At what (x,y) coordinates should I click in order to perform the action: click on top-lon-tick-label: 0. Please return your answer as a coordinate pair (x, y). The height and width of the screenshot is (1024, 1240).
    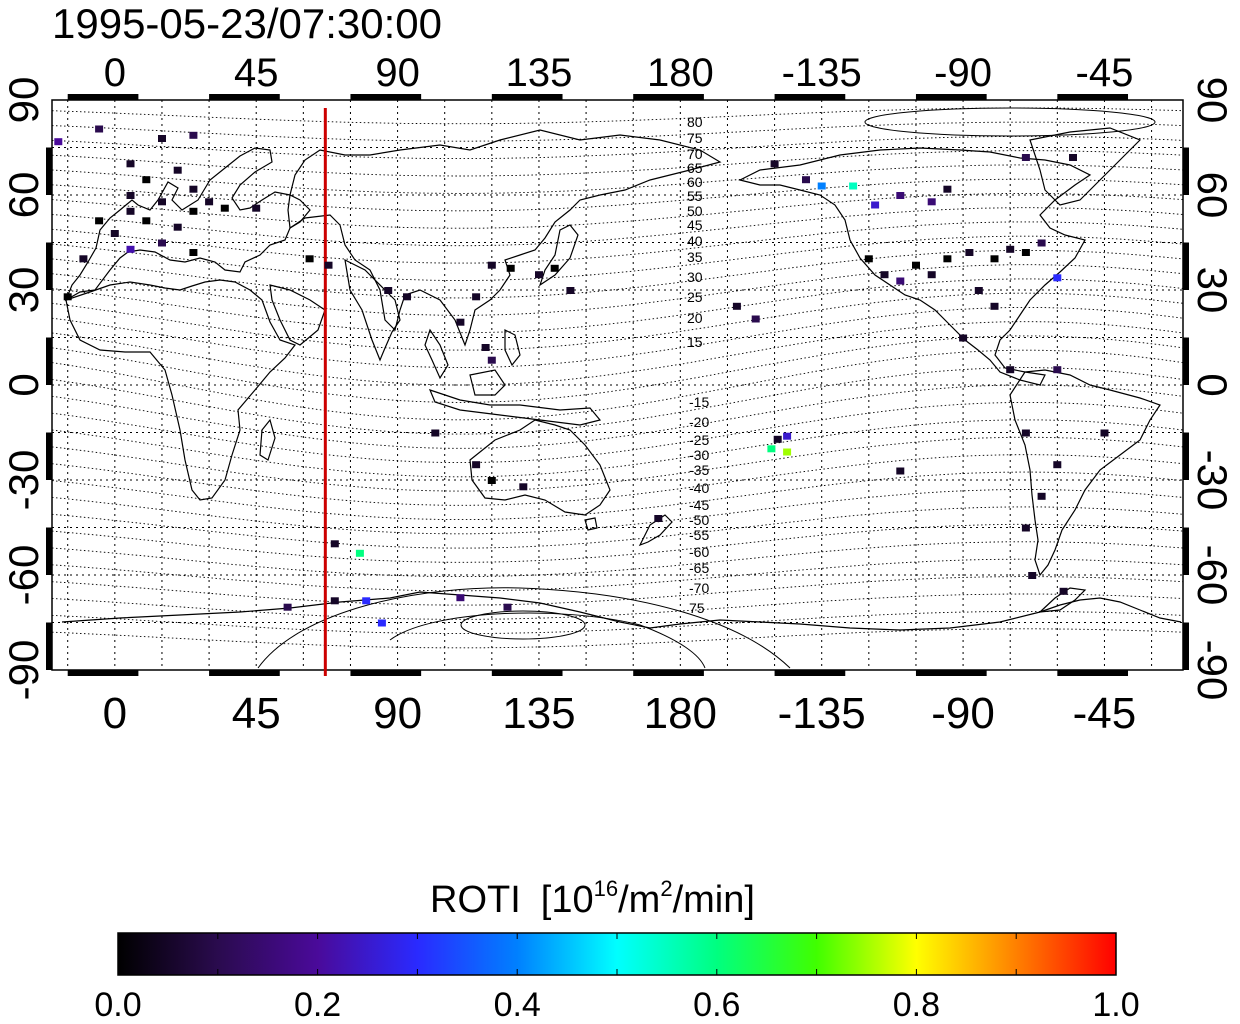
    Looking at the image, I should click on (115, 73).